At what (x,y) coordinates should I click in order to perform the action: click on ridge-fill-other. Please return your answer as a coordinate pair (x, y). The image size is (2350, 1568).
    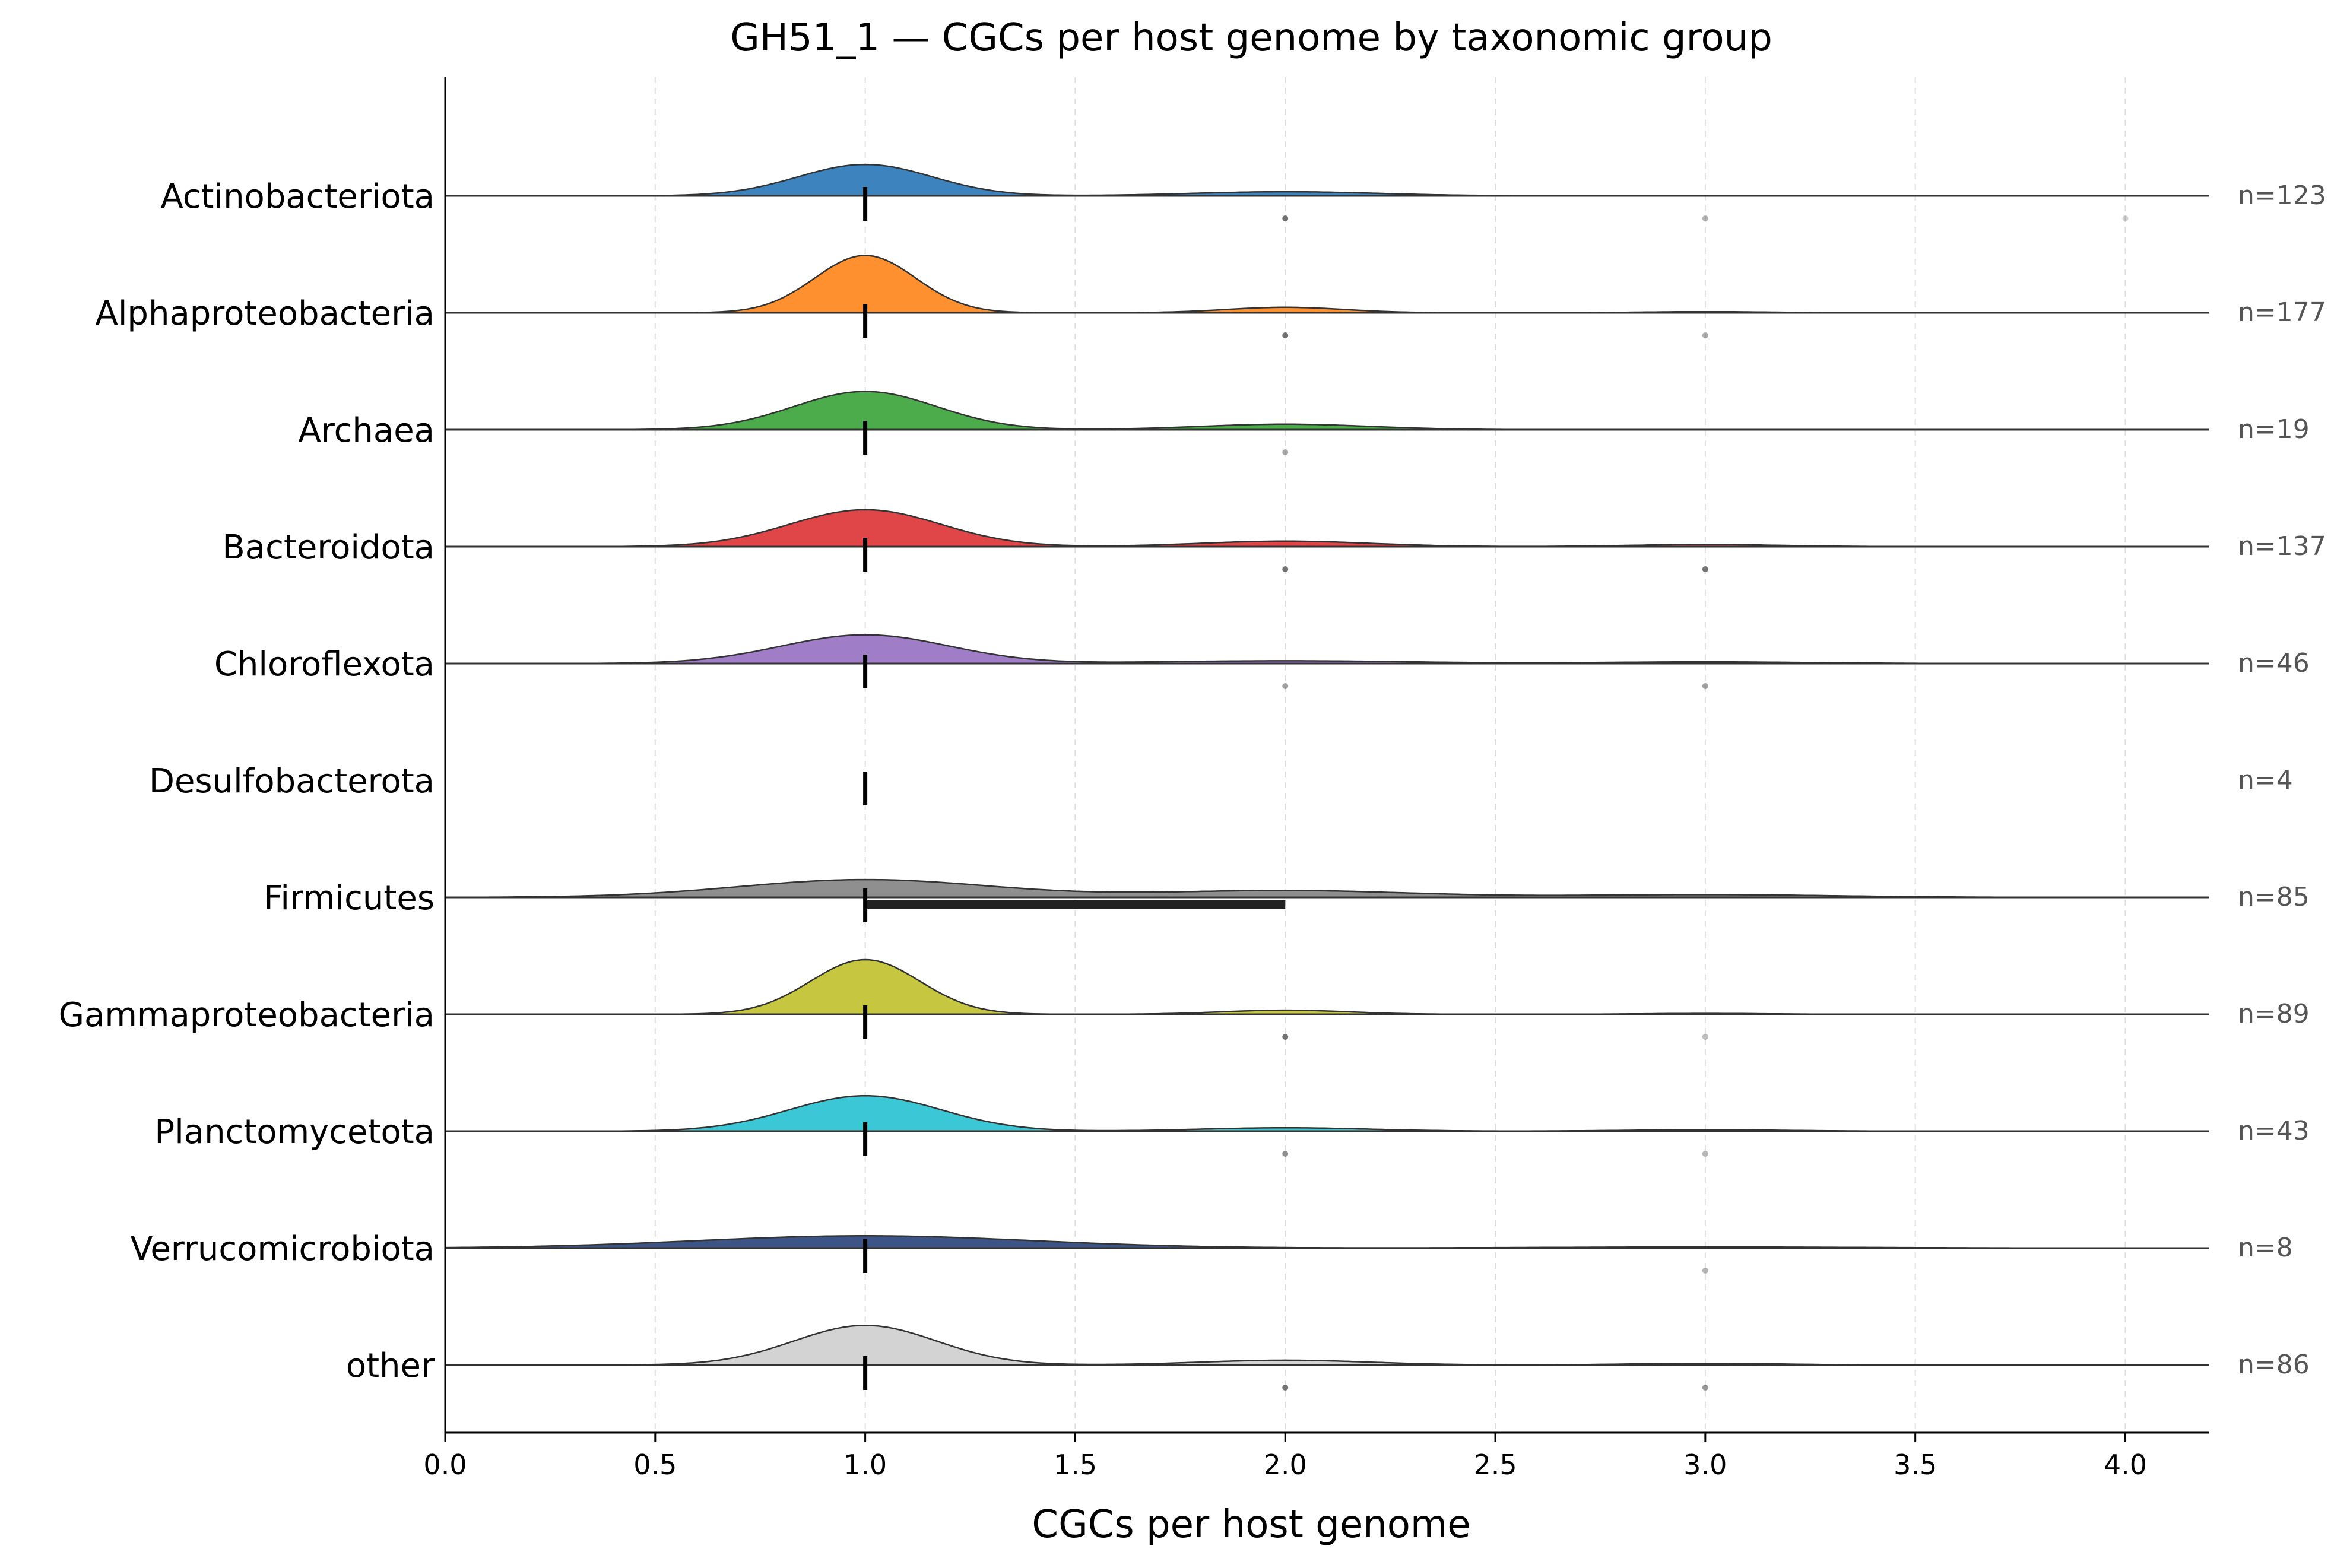
    Looking at the image, I should click on (1327, 1345).